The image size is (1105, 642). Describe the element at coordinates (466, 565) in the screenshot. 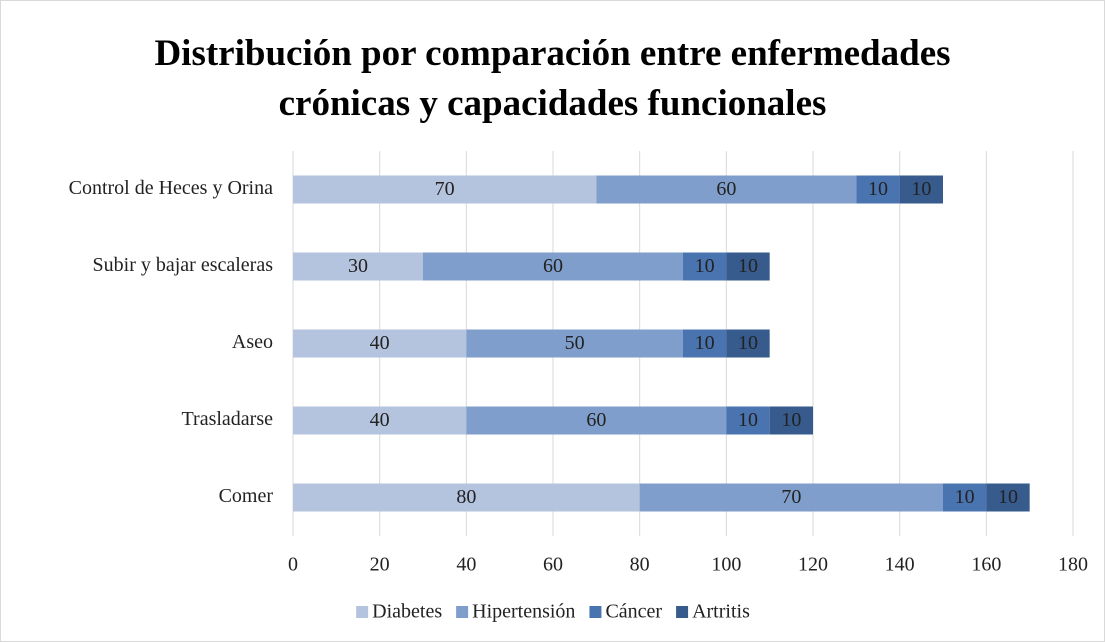

I see `x-tick-label: 40` at that location.